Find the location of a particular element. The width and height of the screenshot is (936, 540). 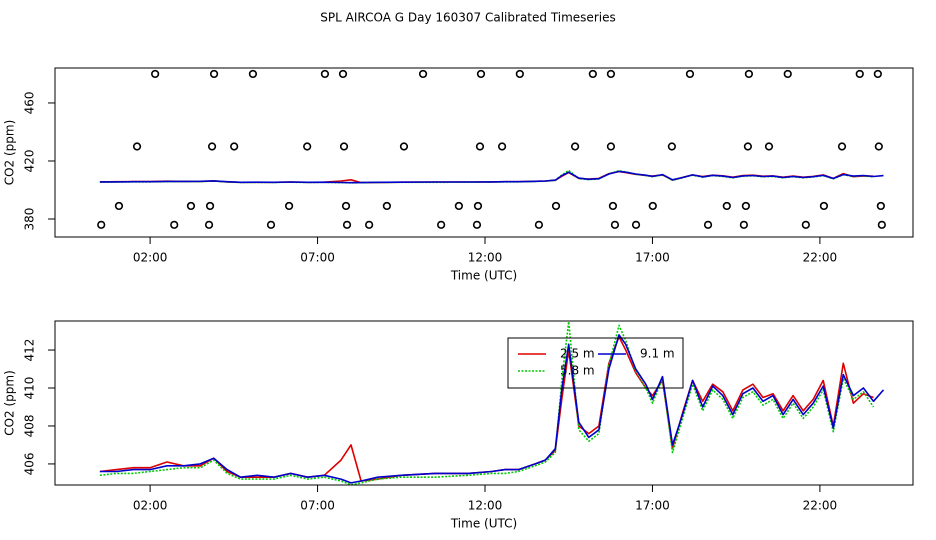

y-tick-label: 380 is located at coordinates (30, 219).